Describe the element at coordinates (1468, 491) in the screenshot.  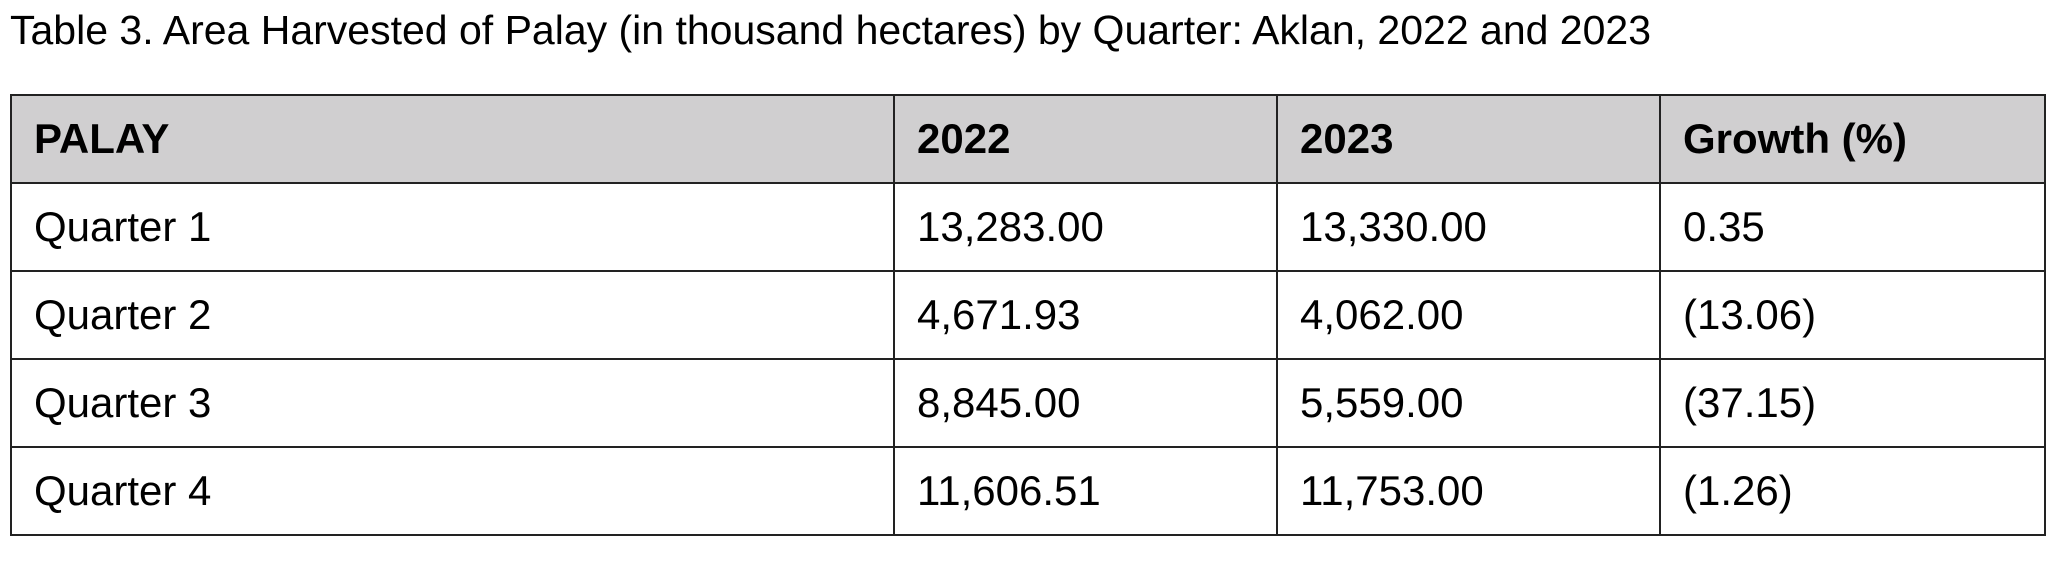
I see `table-cell: 11,753.00` at that location.